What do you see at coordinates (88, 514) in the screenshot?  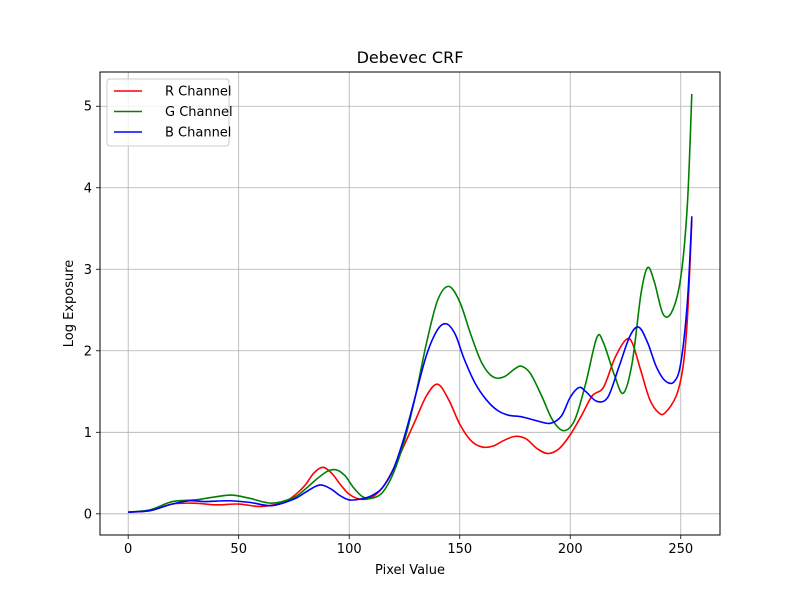 I see `y-tick-label: 0` at bounding box center [88, 514].